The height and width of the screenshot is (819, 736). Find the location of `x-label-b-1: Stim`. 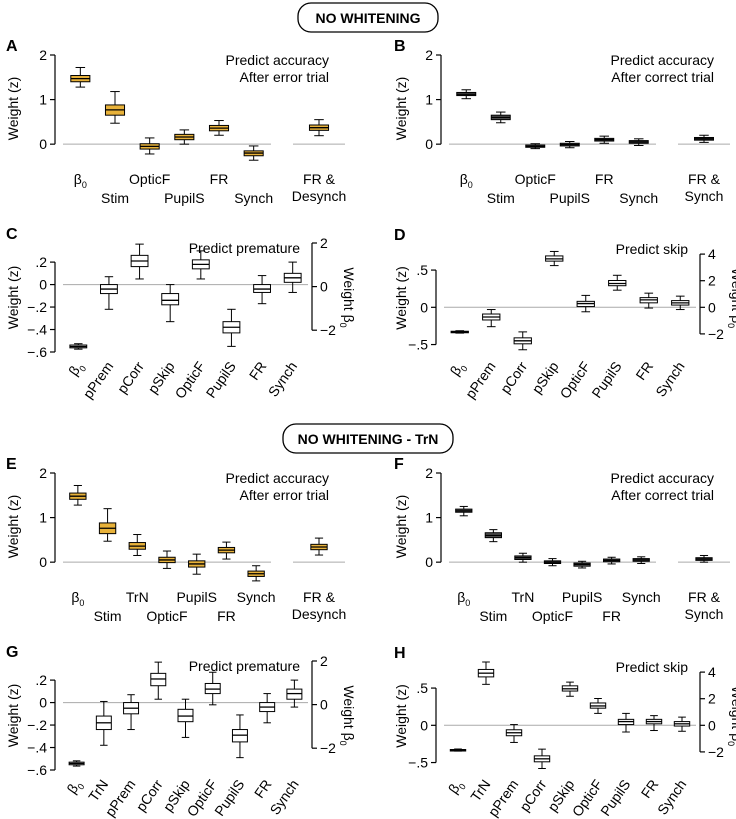

x-label-b-1: Stim is located at coordinates (501, 198).